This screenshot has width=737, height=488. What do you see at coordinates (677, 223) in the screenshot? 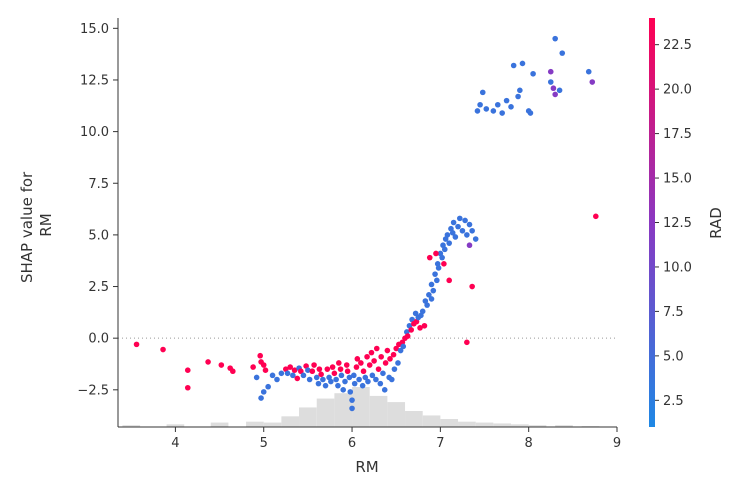
I see `colorbar-tick-label: 12.5` at bounding box center [677, 223].